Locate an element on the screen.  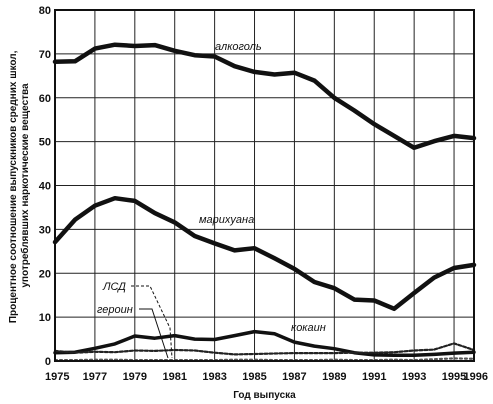
x-tick-label: 1996 is located at coordinates (476, 377).